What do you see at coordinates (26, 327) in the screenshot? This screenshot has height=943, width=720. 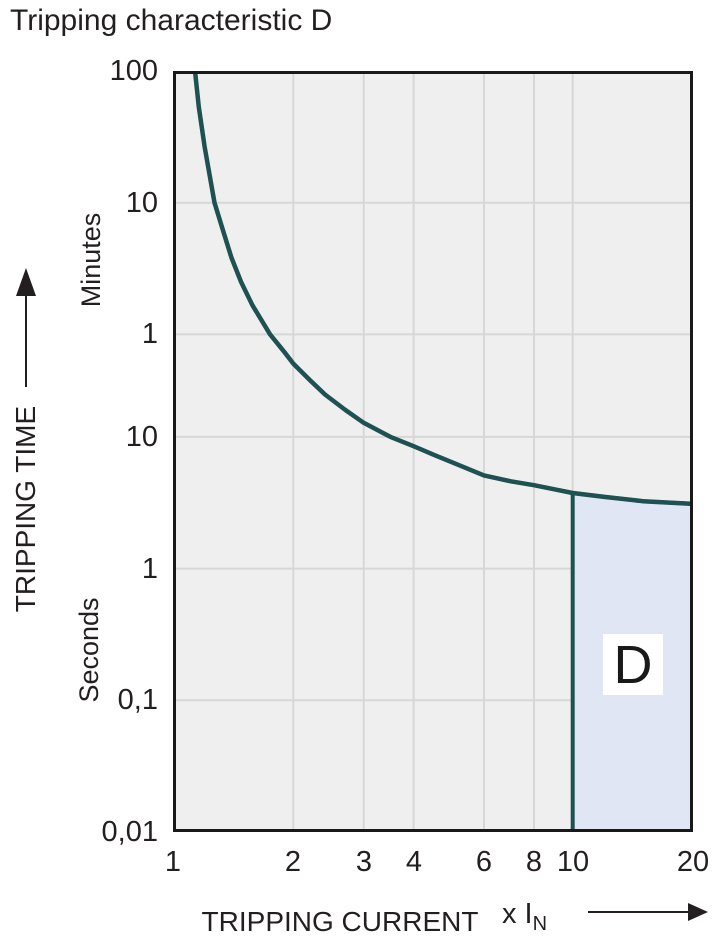 I see `y-axis-arrow-icon` at bounding box center [26, 327].